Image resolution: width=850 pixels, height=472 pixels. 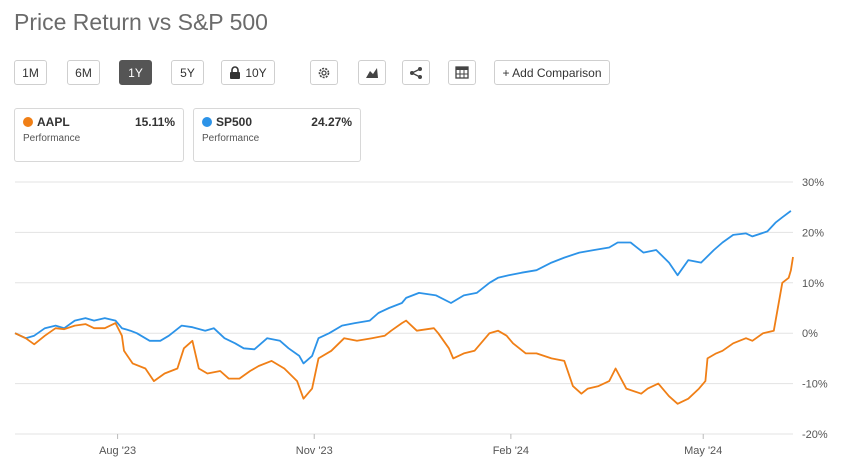 I want to click on x-tick-label: Aug '23, so click(x=117, y=451).